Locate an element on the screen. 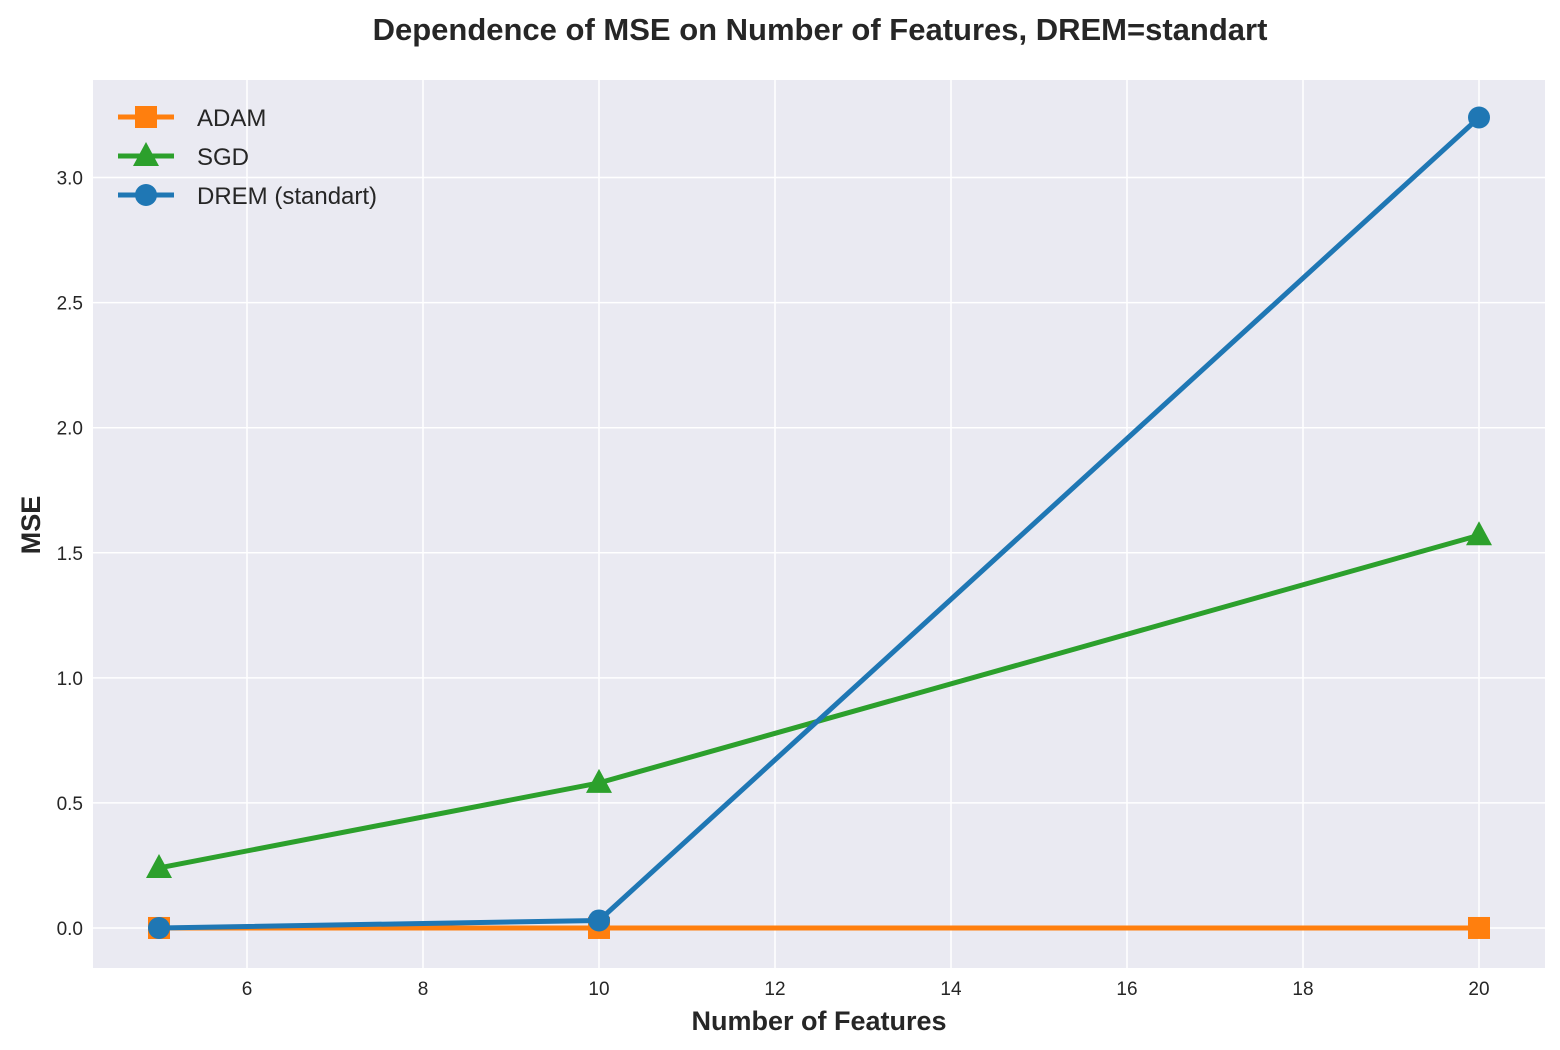 The image size is (1560, 1050). legend-label: ADAM is located at coordinates (231, 118).